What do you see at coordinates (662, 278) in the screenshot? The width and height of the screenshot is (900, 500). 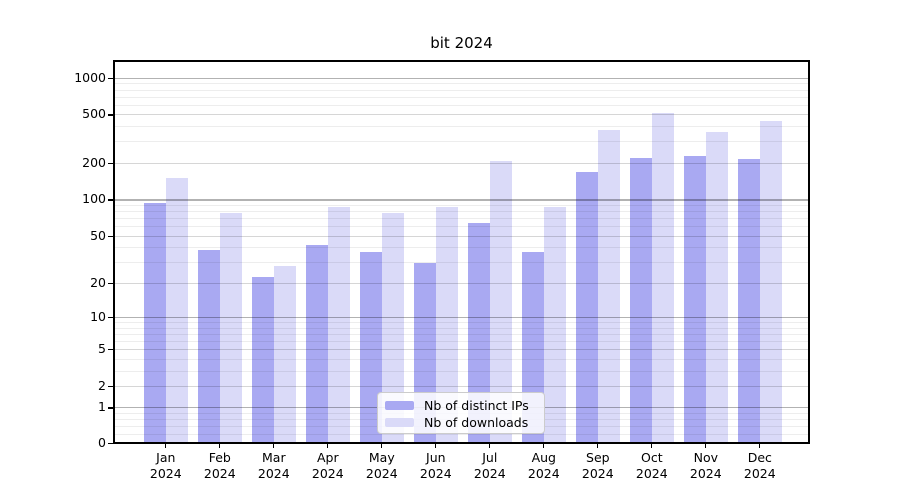 I see `bar-downloads-oct` at bounding box center [662, 278].